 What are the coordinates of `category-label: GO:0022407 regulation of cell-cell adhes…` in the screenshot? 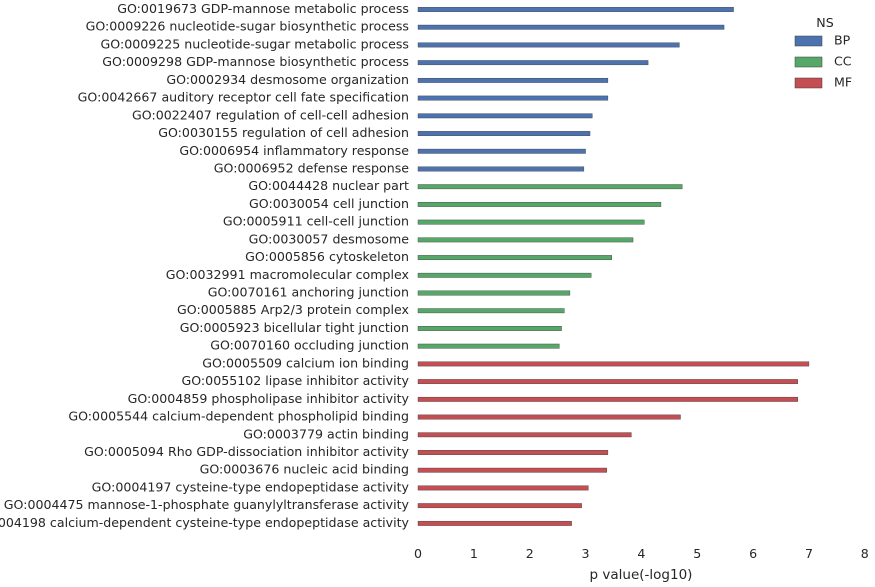 It's located at (270, 114).